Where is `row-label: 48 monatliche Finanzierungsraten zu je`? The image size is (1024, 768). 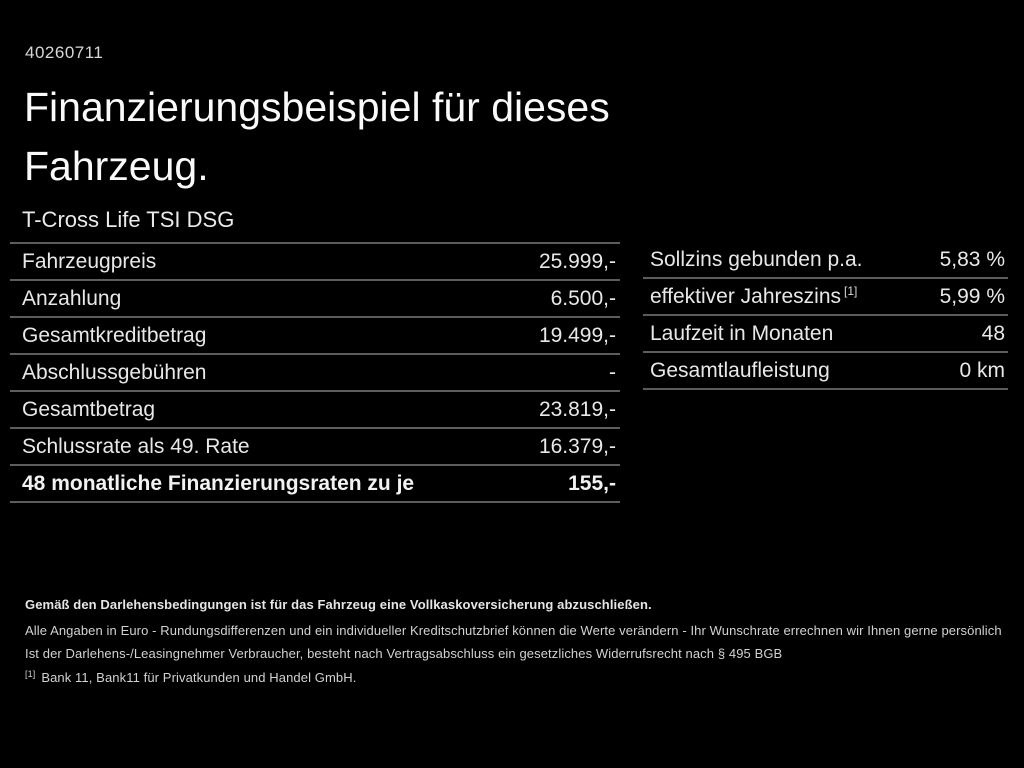 row-label: 48 monatliche Finanzierungsraten zu je is located at coordinates (218, 483).